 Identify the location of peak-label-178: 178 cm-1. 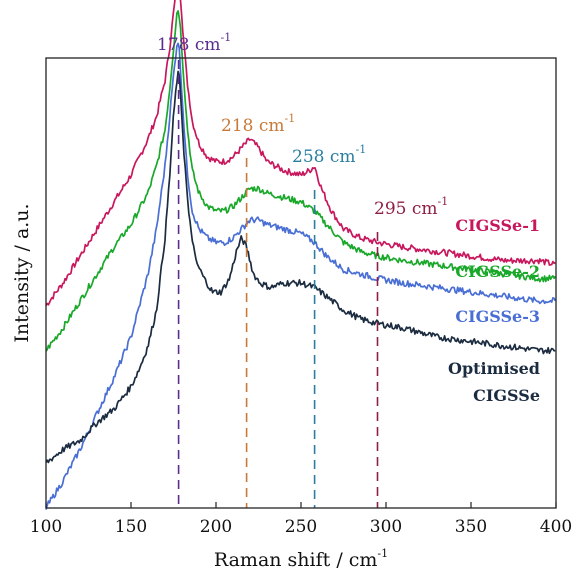
(194, 43).